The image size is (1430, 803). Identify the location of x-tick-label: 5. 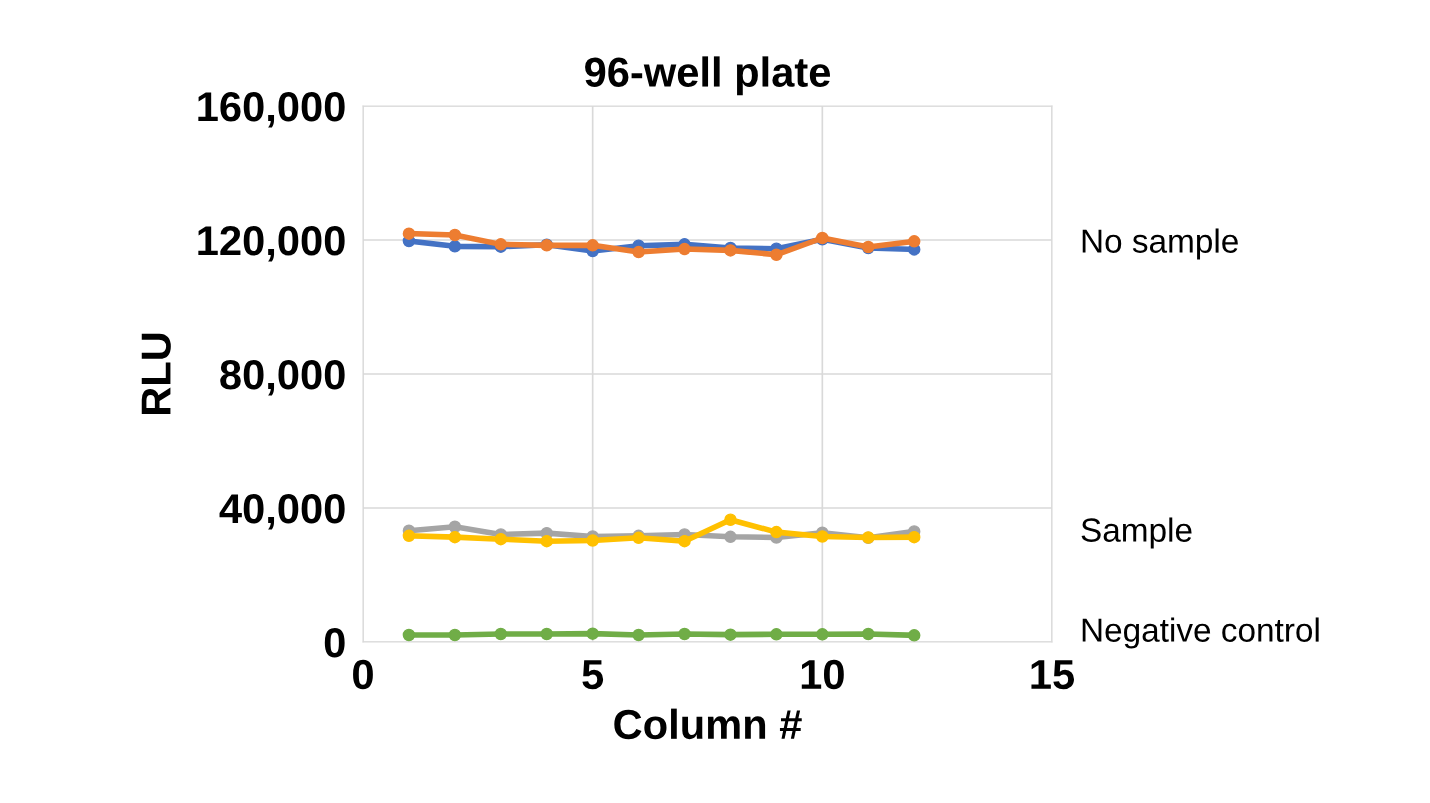
(593, 675).